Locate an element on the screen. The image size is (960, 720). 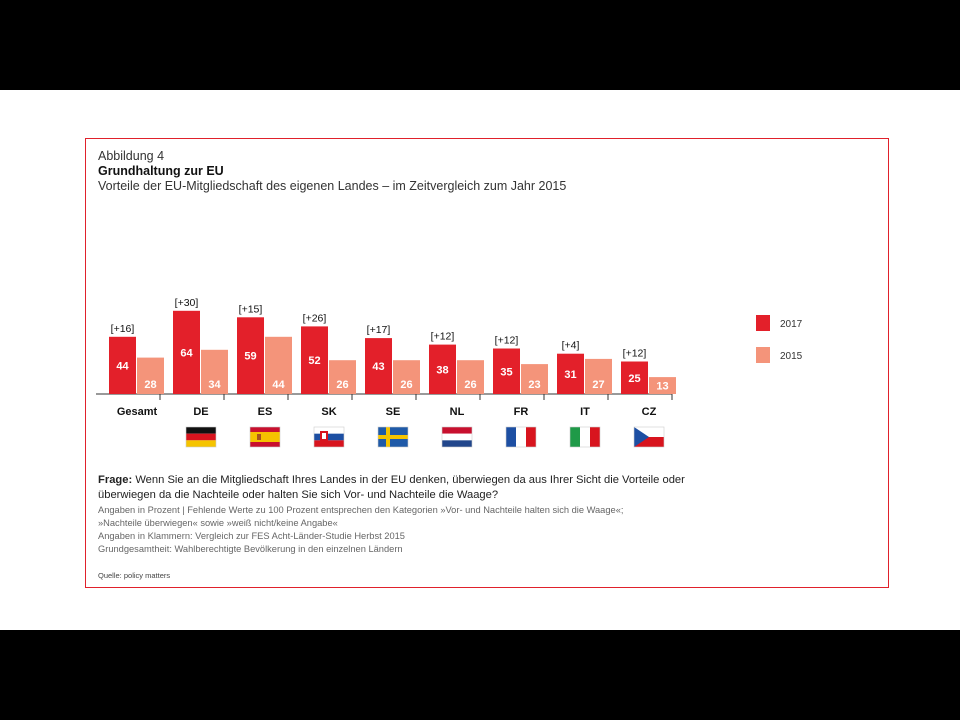
cz-flag-icon is located at coordinates (649, 437).